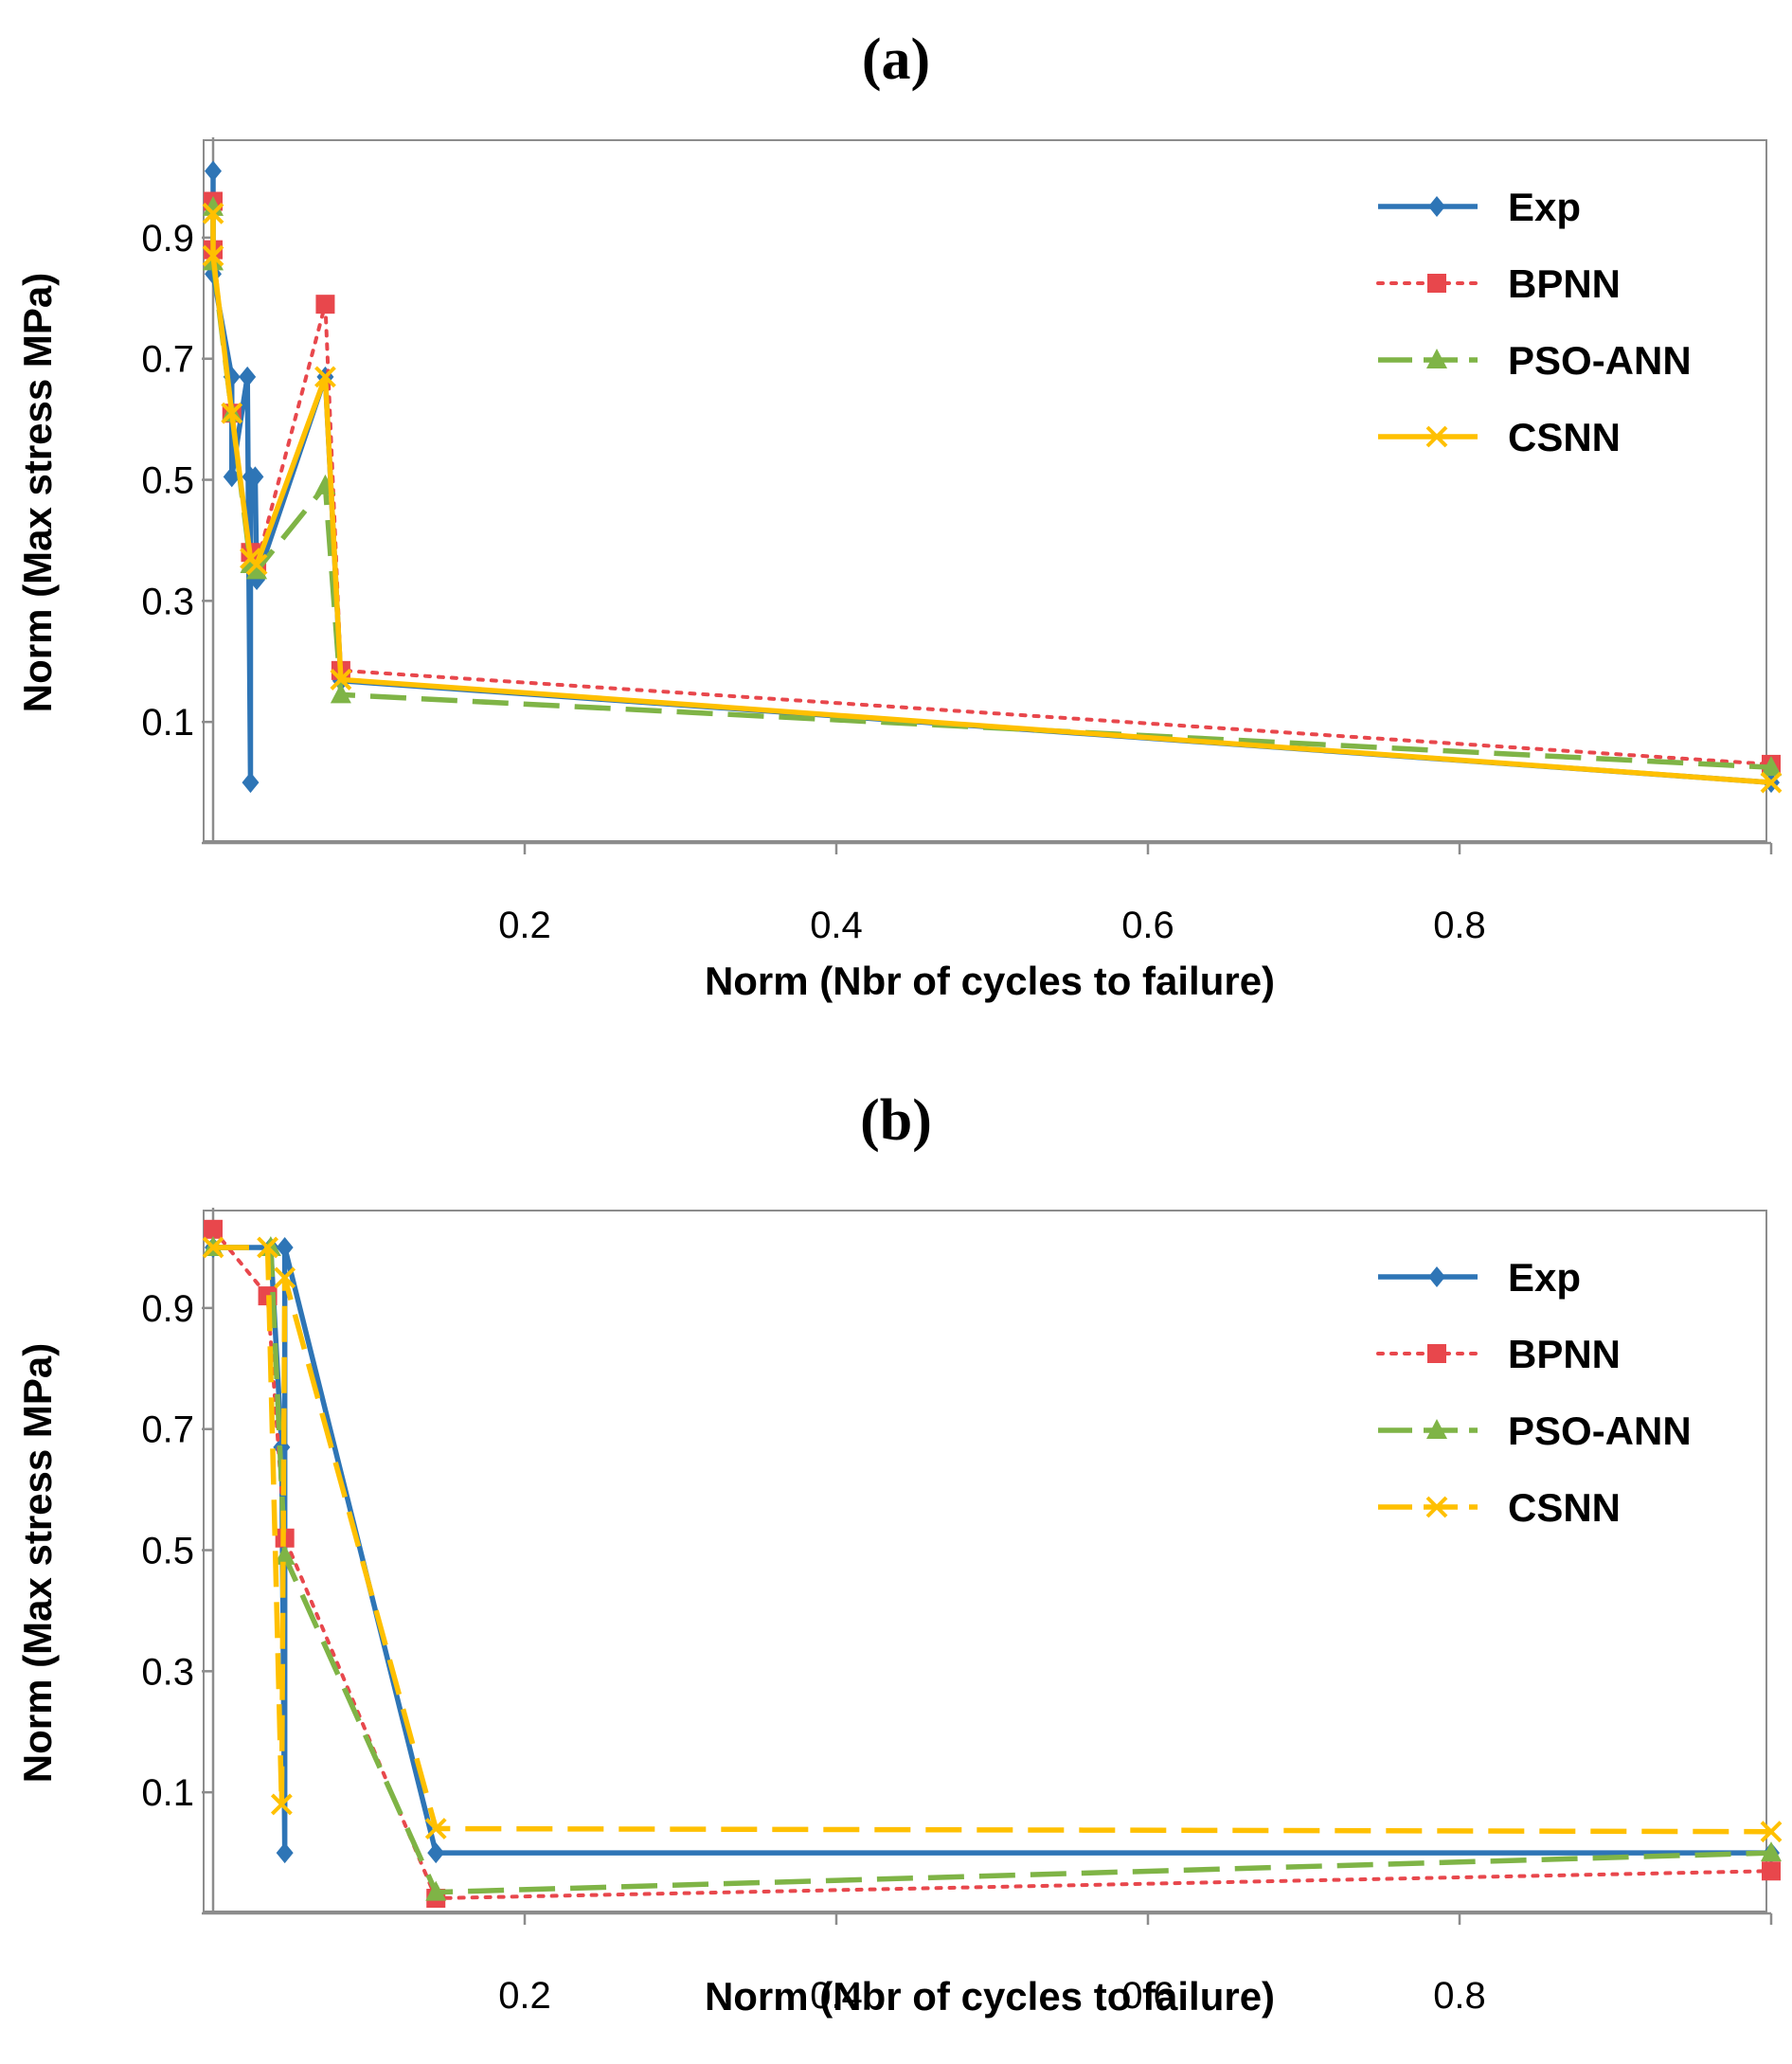  Describe the element at coordinates (896, 59) in the screenshot. I see `panel-a-title: (a)` at that location.